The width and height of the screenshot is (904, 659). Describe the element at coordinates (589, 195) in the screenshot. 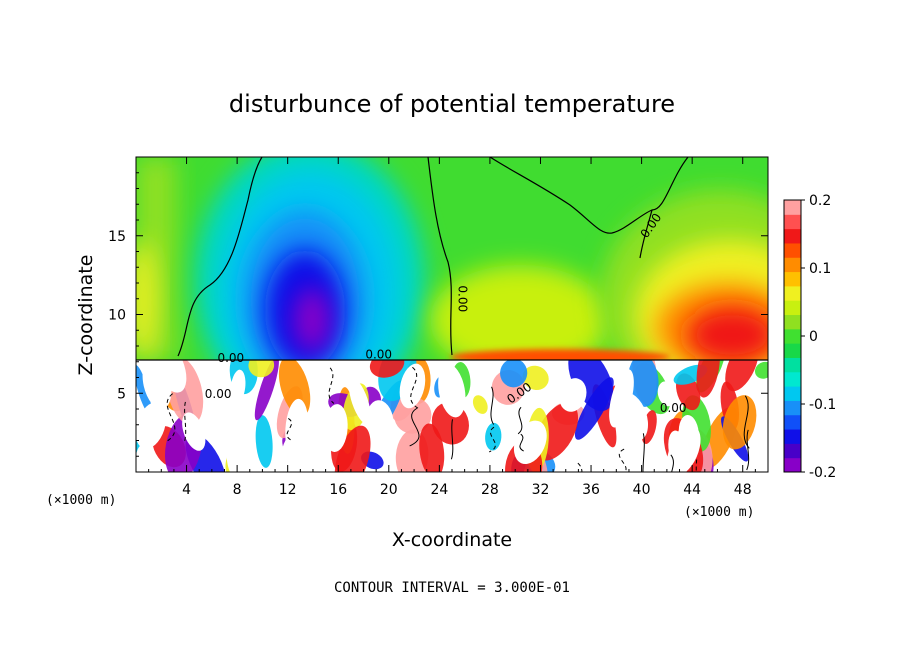

I see `zero-contour-right` at that location.